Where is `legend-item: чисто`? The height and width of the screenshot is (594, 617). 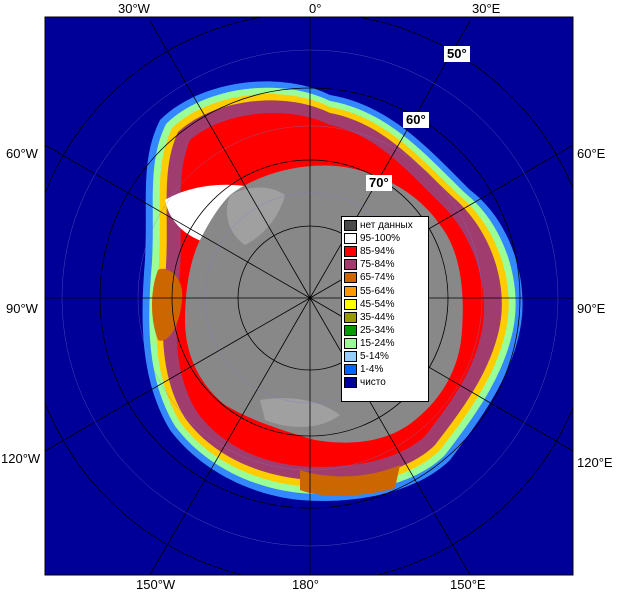 legend-item: чисто is located at coordinates (385, 382).